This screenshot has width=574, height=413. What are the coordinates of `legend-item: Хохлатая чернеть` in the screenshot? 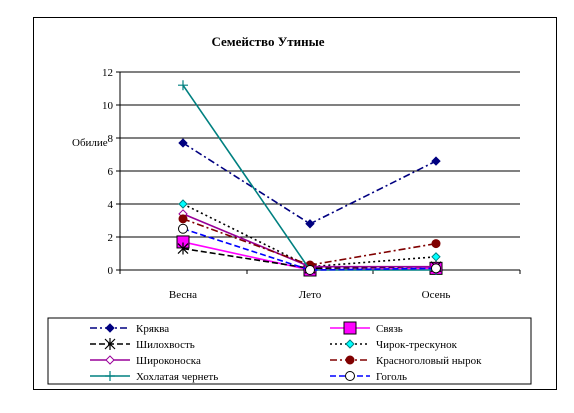 It's located at (154, 377).